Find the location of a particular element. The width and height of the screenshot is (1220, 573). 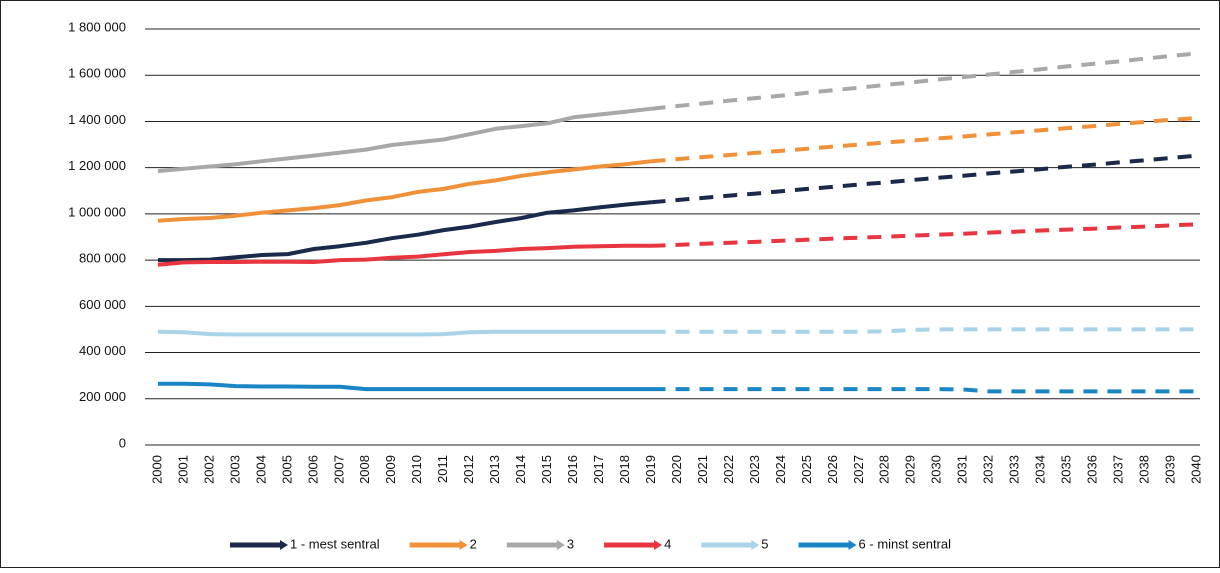

y-tick-label: 1 800 000 is located at coordinates (97, 26).